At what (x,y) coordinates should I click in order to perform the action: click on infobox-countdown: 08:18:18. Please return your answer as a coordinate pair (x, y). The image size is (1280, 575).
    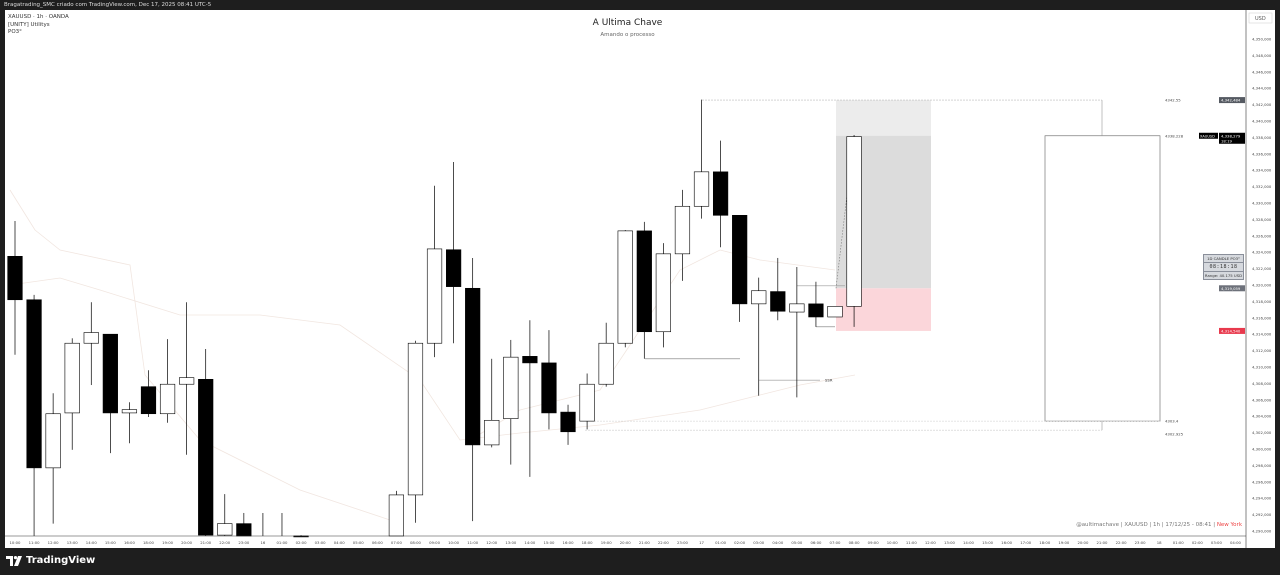
    Looking at the image, I should click on (1223, 267).